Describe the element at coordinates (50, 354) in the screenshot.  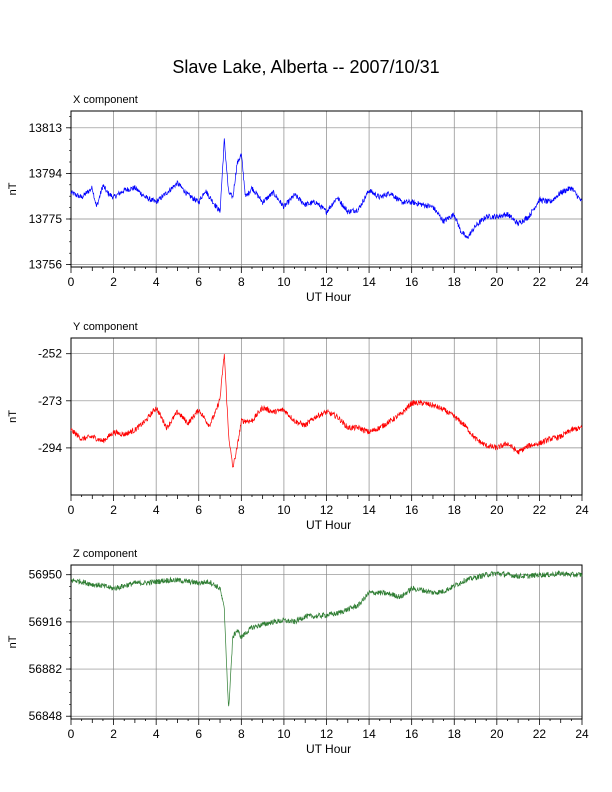
I see `y-tick-label: -252` at that location.